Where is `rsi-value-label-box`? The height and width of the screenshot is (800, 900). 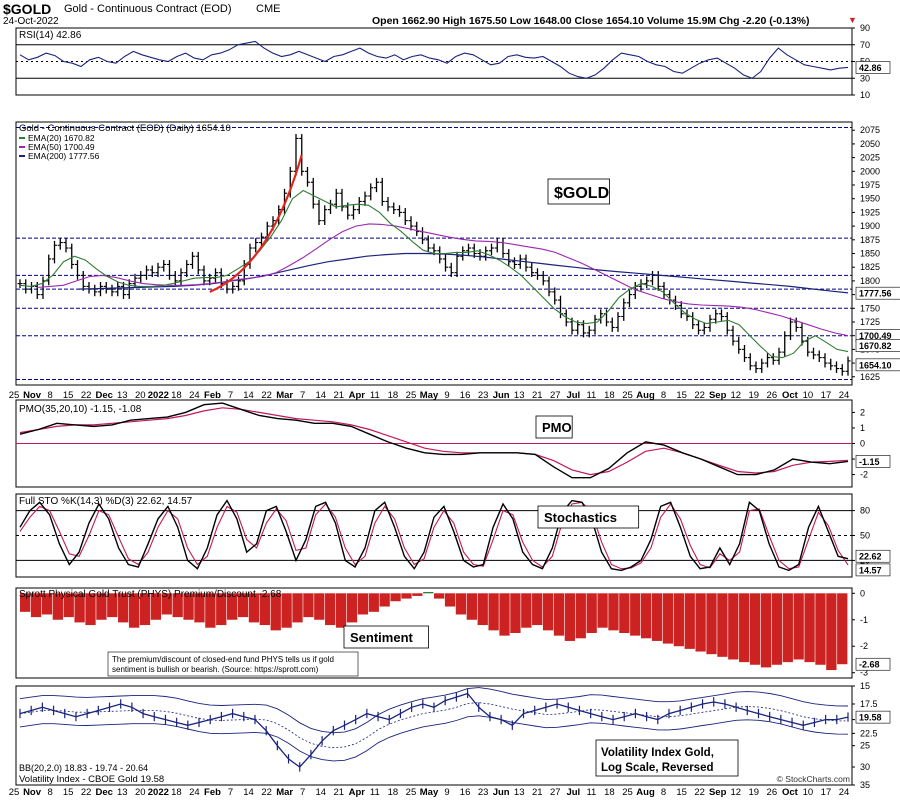
rsi-value-label-box is located at coordinates (873, 67).